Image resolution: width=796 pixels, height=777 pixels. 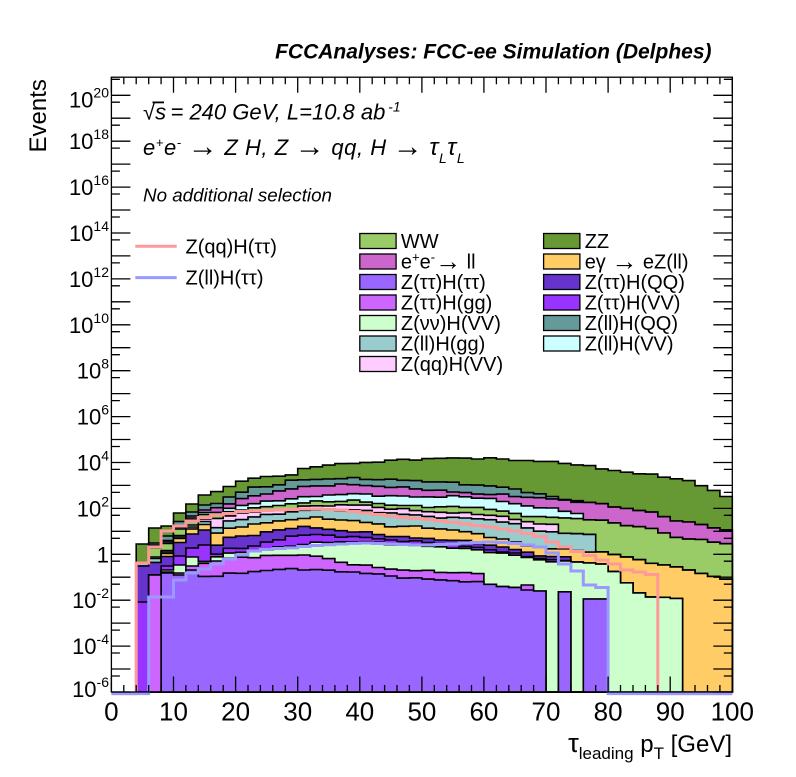 What do you see at coordinates (304, 148) in the screenshot?
I see `svg-text: e+e- → Z H, Z → qq, H → τLτL` at bounding box center [304, 148].